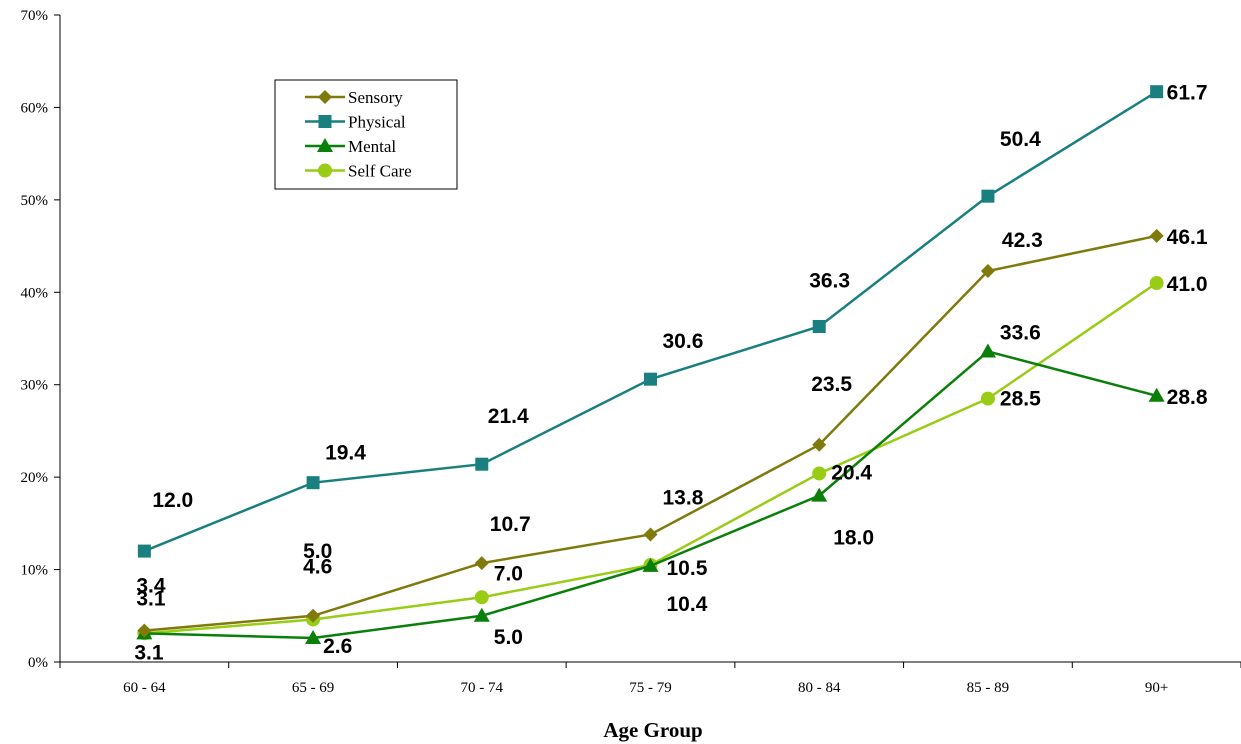  Describe the element at coordinates (35, 201) in the screenshot. I see `y-tick-label: 50%` at that location.